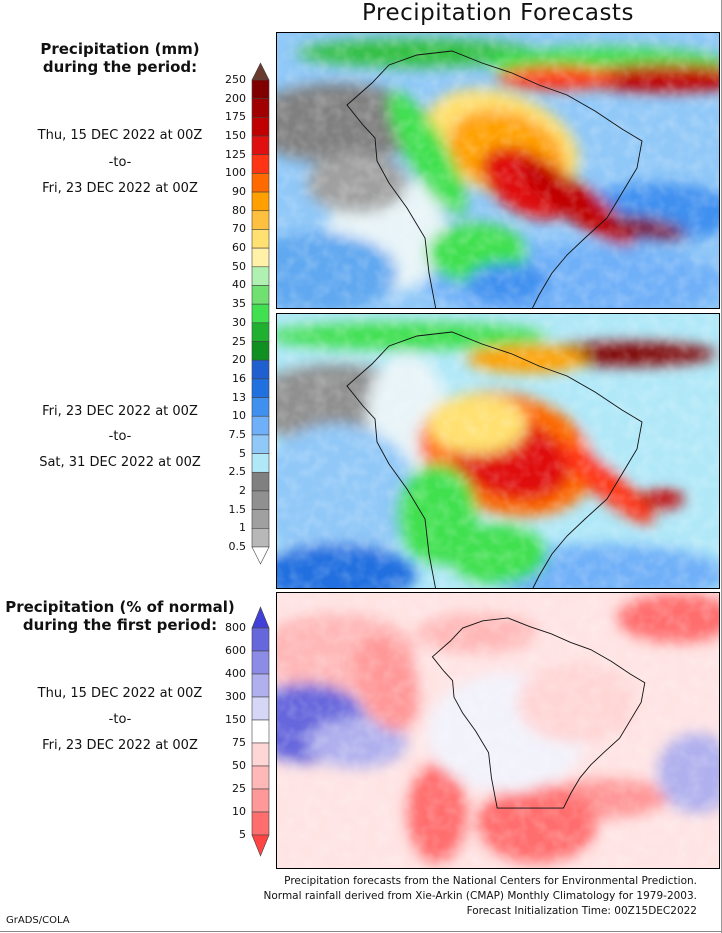 Image resolution: width=722 pixels, height=933 pixels. I want to click on colorbar-label: 175, so click(235, 117).